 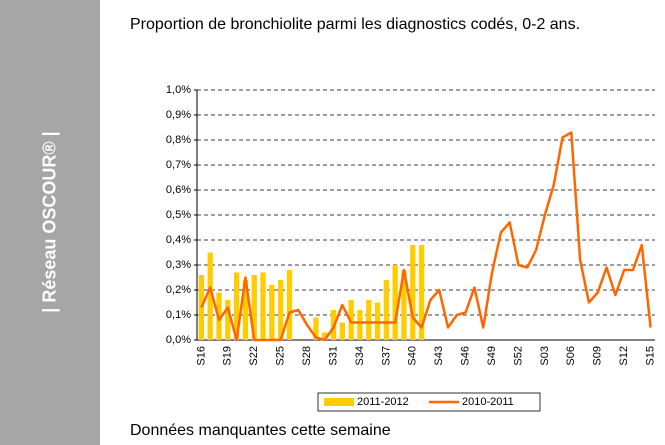 What do you see at coordinates (492, 356) in the screenshot?
I see `x-tick-label: S49` at bounding box center [492, 356].